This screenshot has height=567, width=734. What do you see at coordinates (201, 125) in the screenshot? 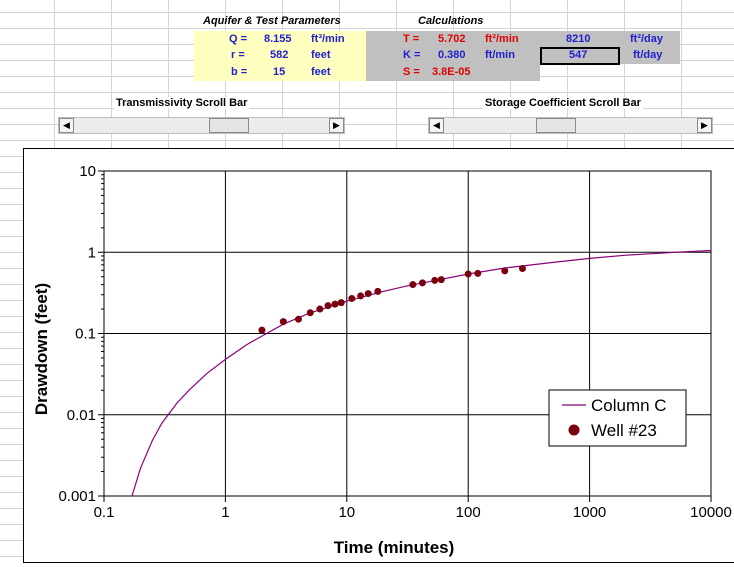
I see `transmissivity-scrollbar: ◀ ▶` at bounding box center [201, 125].